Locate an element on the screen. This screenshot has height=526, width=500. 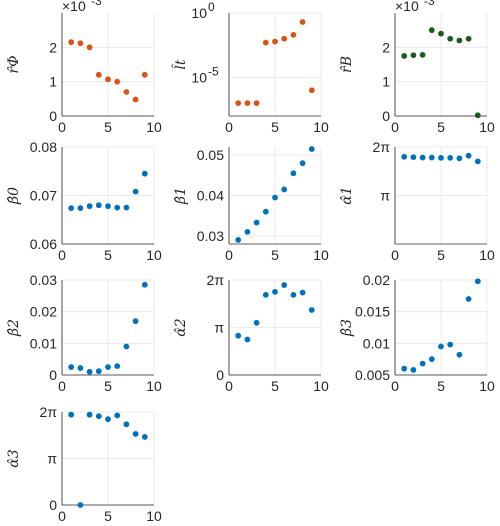
y-tick-label: 0.015 is located at coordinates (372, 312).